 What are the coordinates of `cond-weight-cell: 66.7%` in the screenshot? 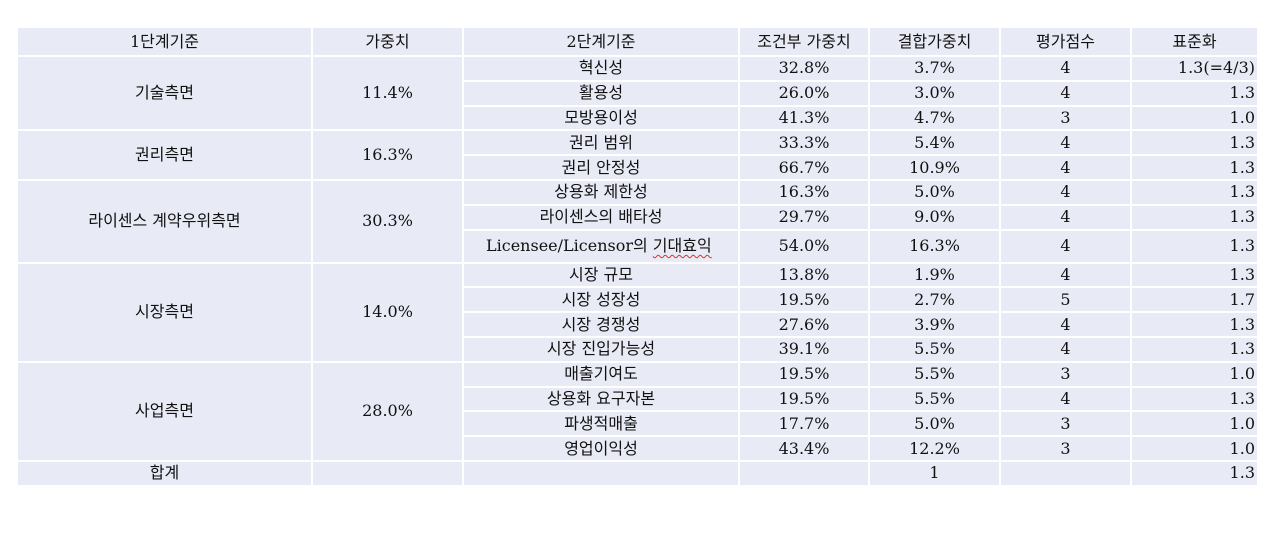 It's located at (804, 167).